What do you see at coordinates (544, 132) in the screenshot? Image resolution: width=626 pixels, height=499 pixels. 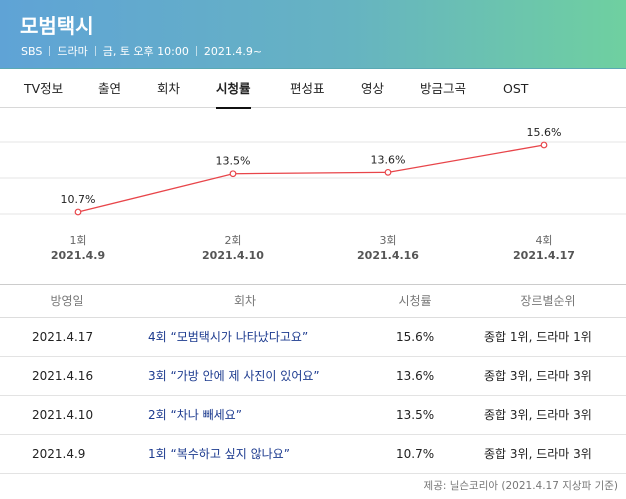 I see `data-label: 15.6%` at bounding box center [544, 132].